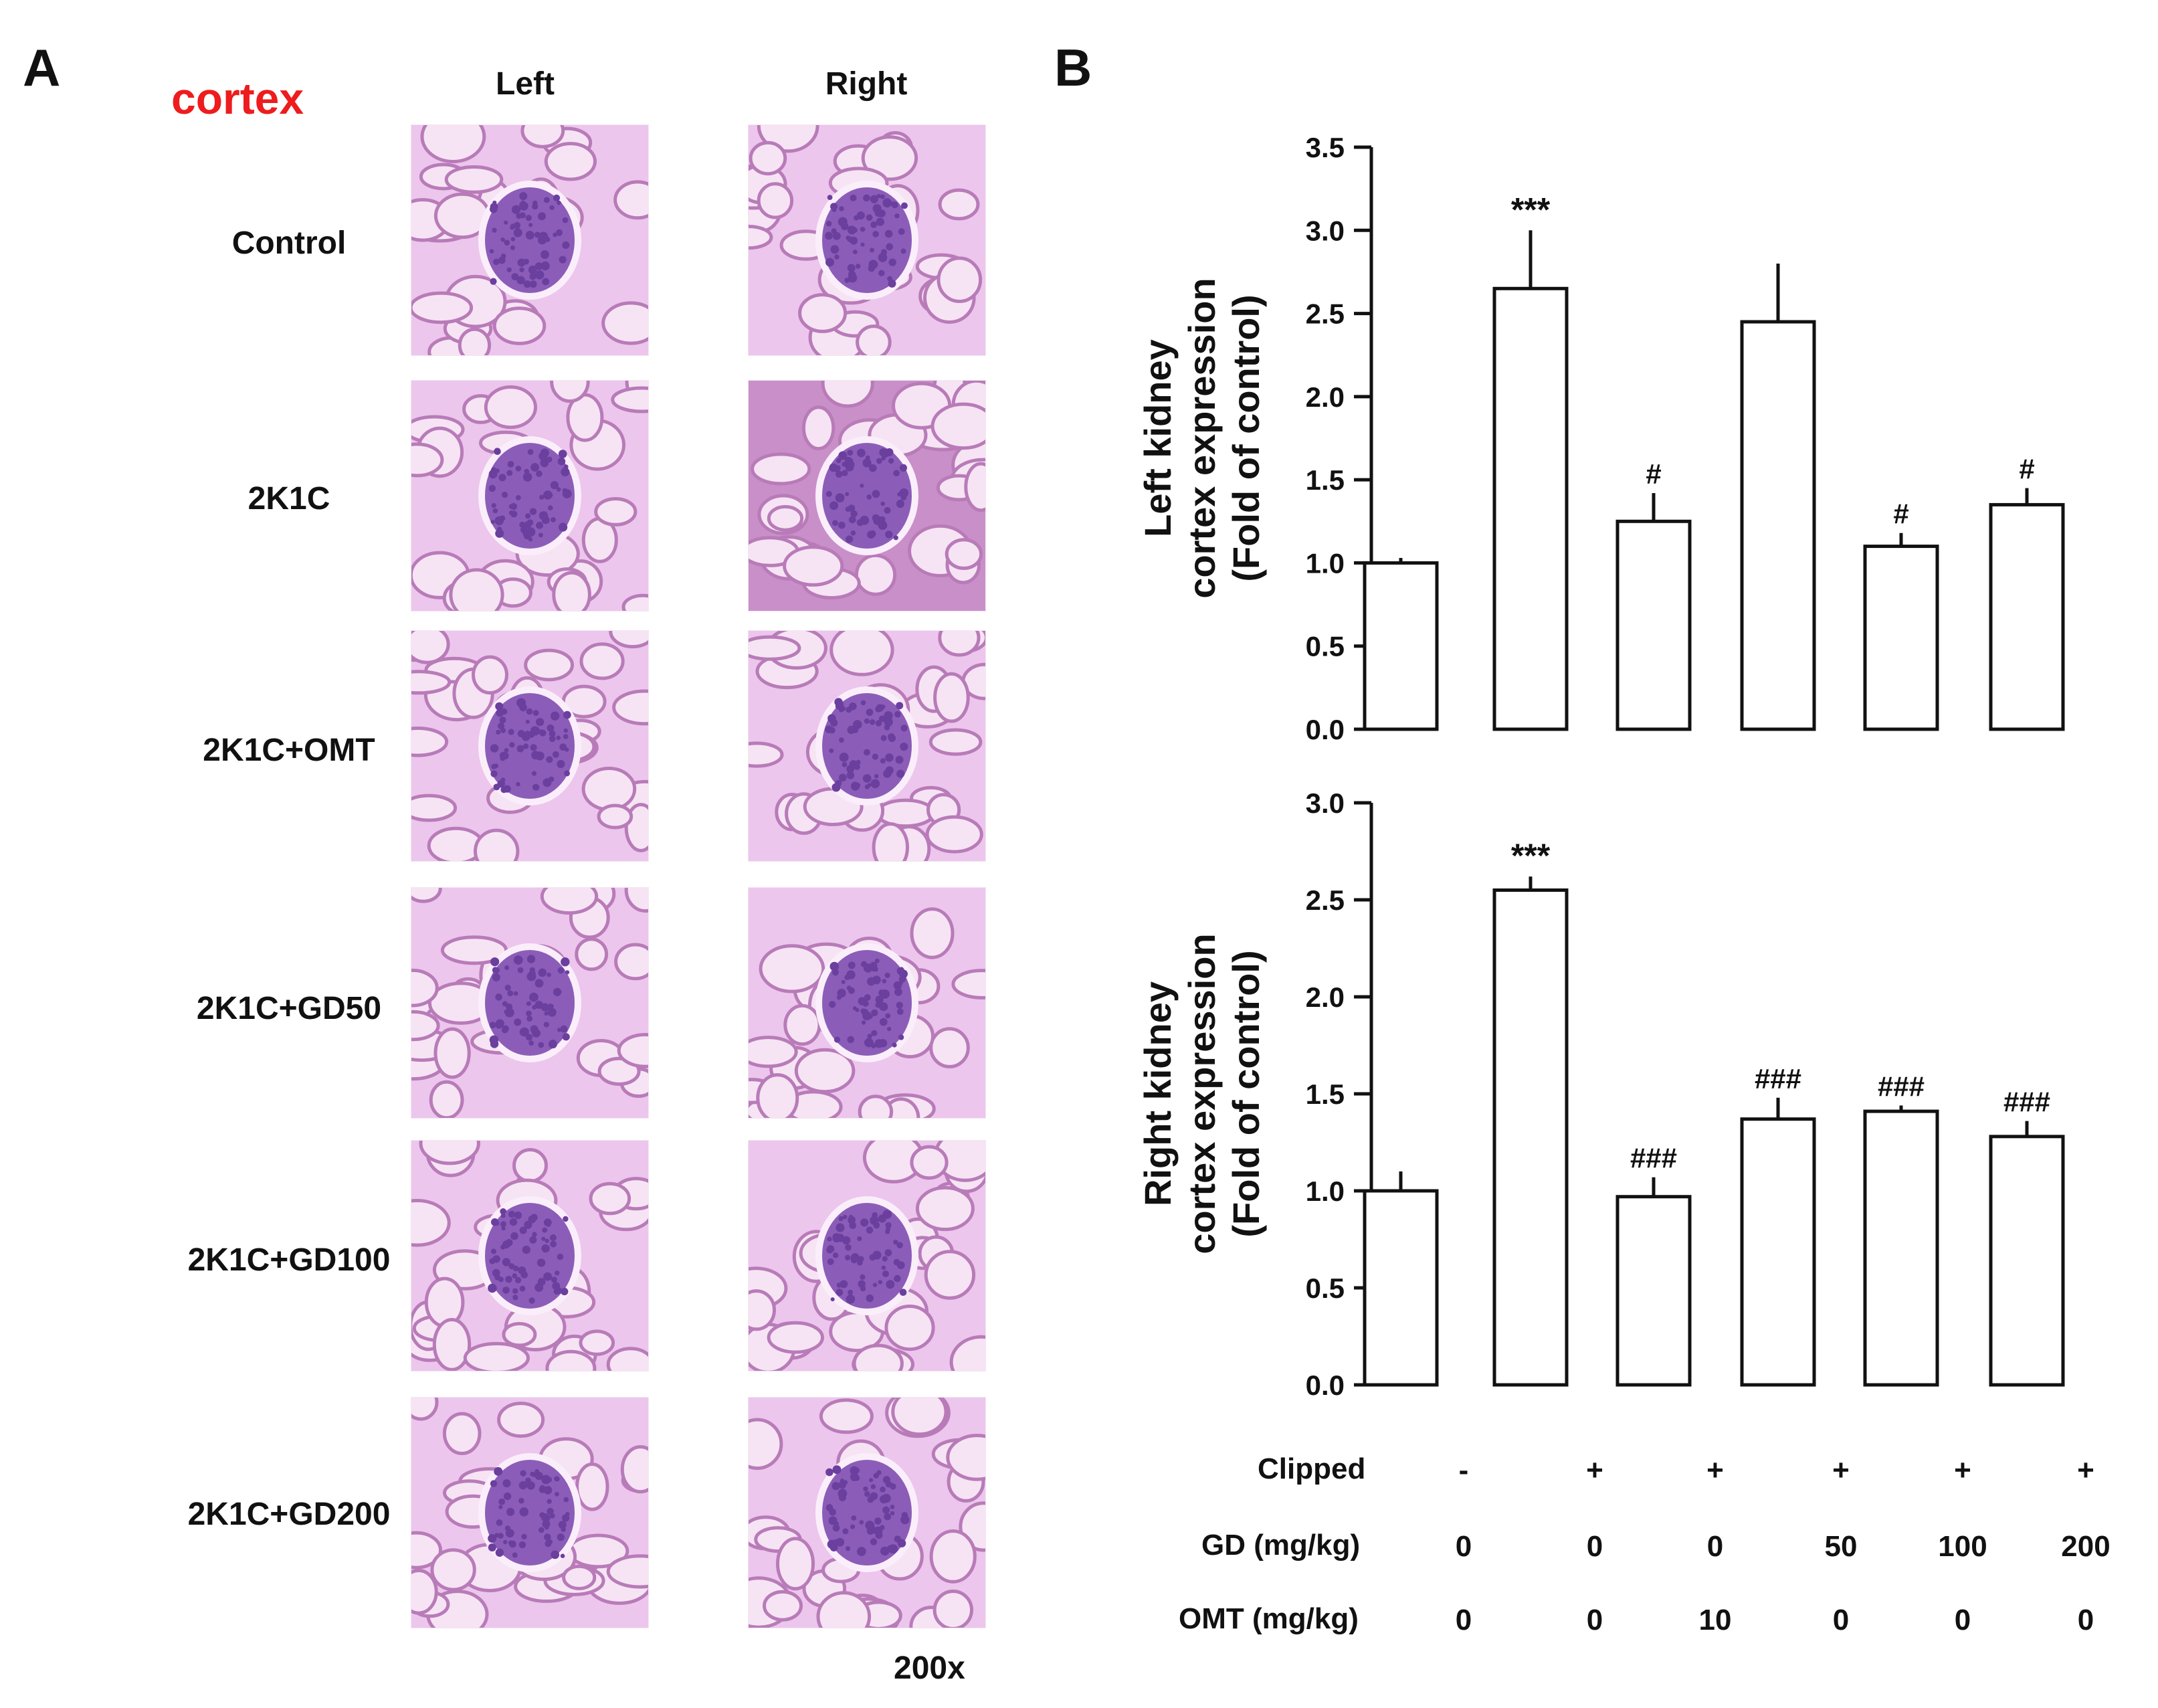  I want to click on y-axis-label-line: Left kidney, so click(1158, 438).